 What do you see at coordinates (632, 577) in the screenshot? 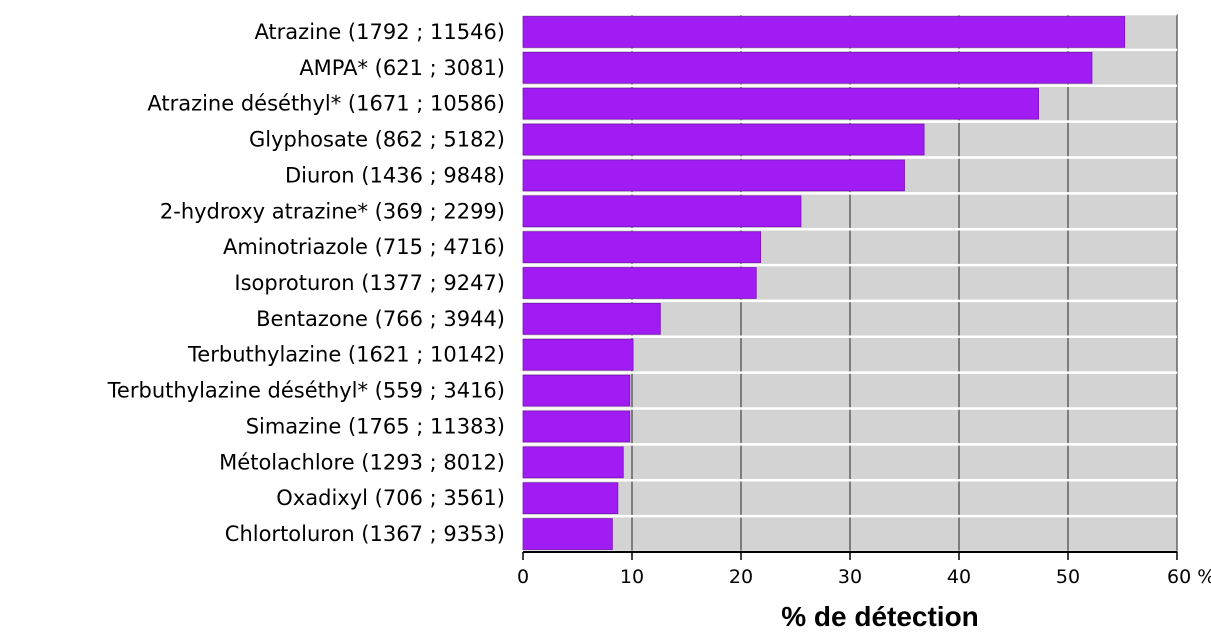
I see `x-tick-label: 10` at bounding box center [632, 577].